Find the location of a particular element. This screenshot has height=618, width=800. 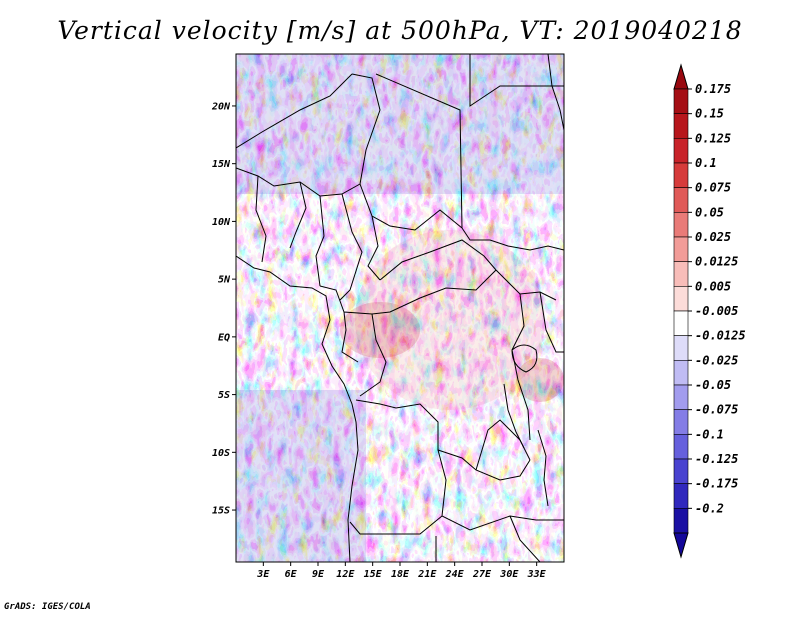

colorbar-label: 0.025 is located at coordinates (713, 237).